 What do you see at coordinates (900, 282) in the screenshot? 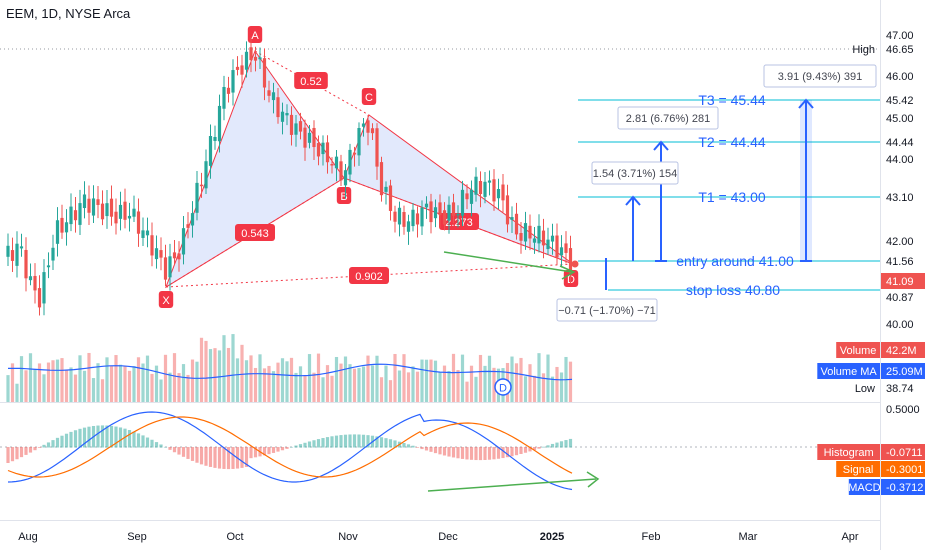
I see `last-value: 41.09` at bounding box center [900, 282].